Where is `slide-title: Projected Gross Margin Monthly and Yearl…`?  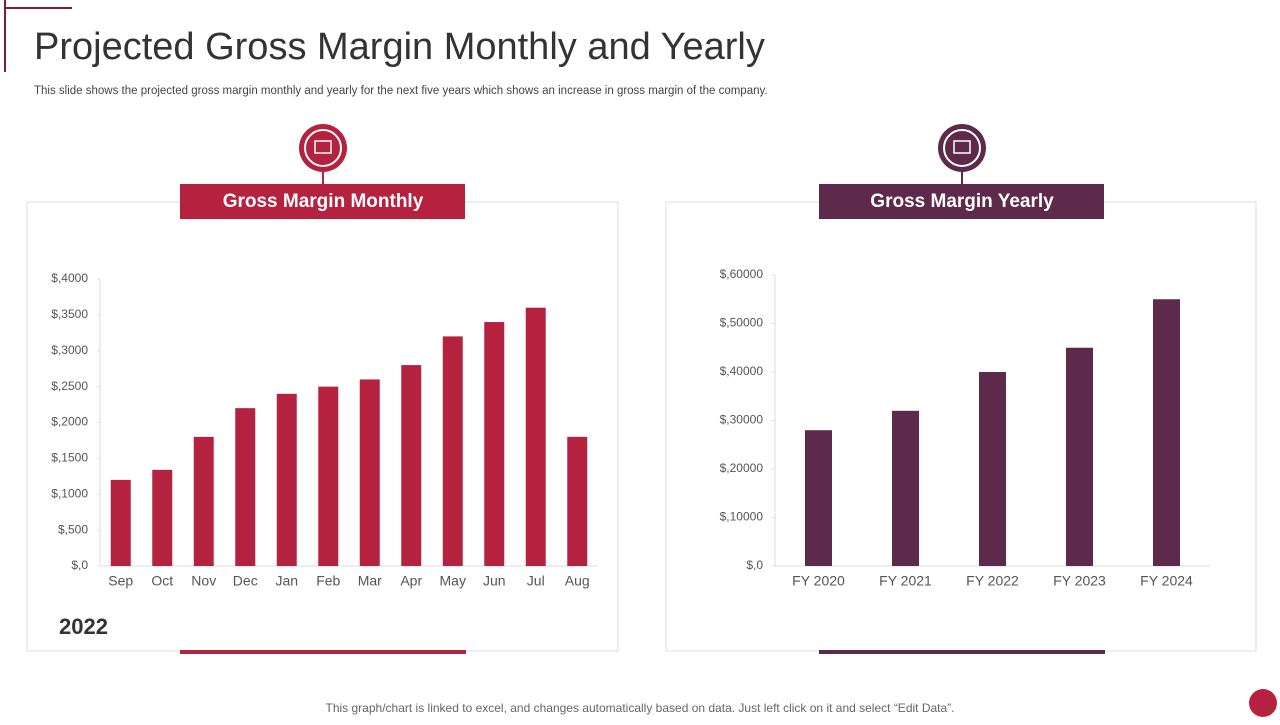 slide-title: Projected Gross Margin Monthly and Yearl… is located at coordinates (399, 47).